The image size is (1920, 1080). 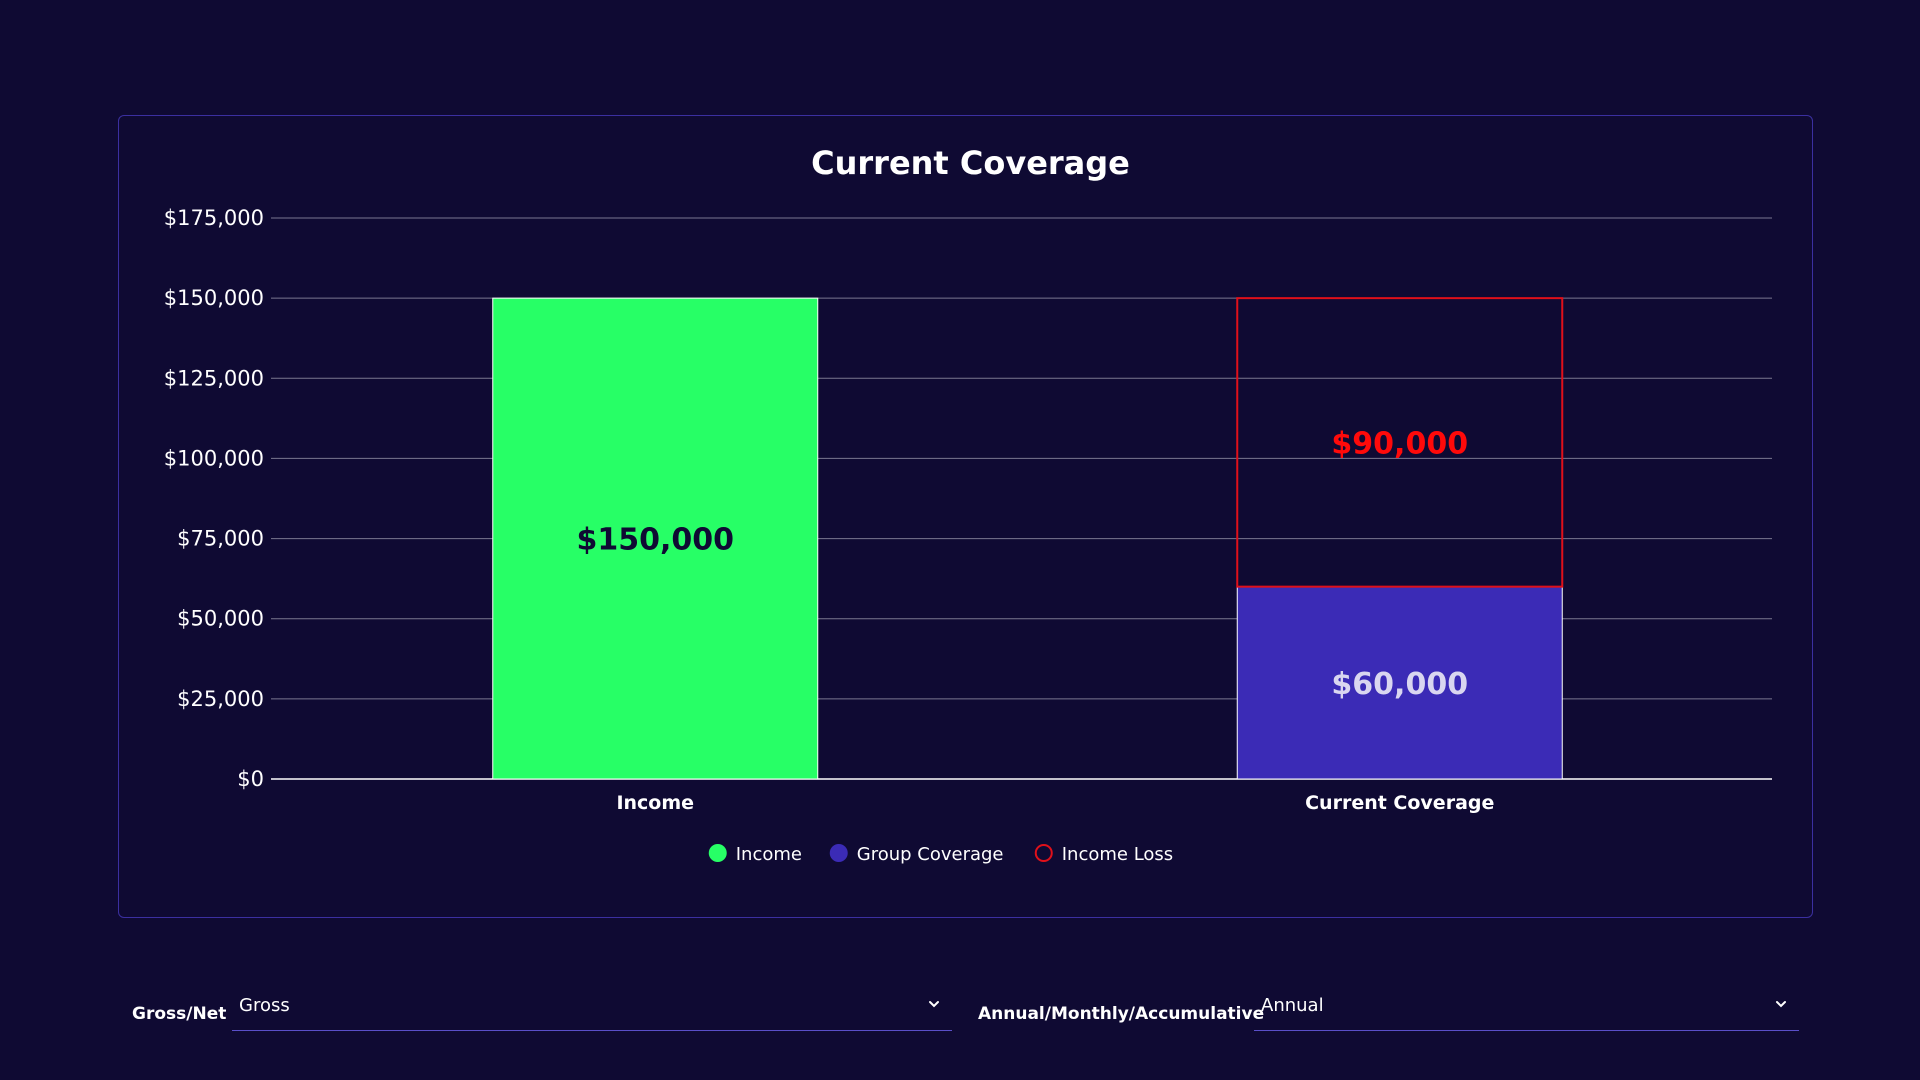 I want to click on bar-value-label: $90,000, so click(x=1399, y=443).